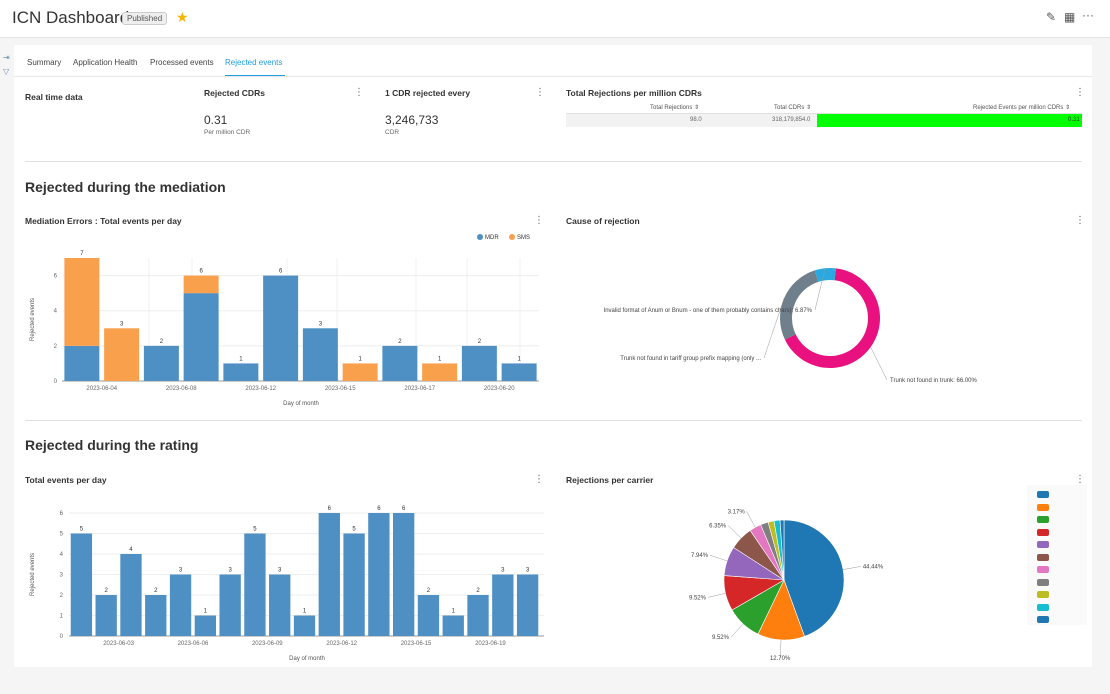  Describe the element at coordinates (182, 62) in the screenshot. I see `tab-processed-events: Processed events` at that location.